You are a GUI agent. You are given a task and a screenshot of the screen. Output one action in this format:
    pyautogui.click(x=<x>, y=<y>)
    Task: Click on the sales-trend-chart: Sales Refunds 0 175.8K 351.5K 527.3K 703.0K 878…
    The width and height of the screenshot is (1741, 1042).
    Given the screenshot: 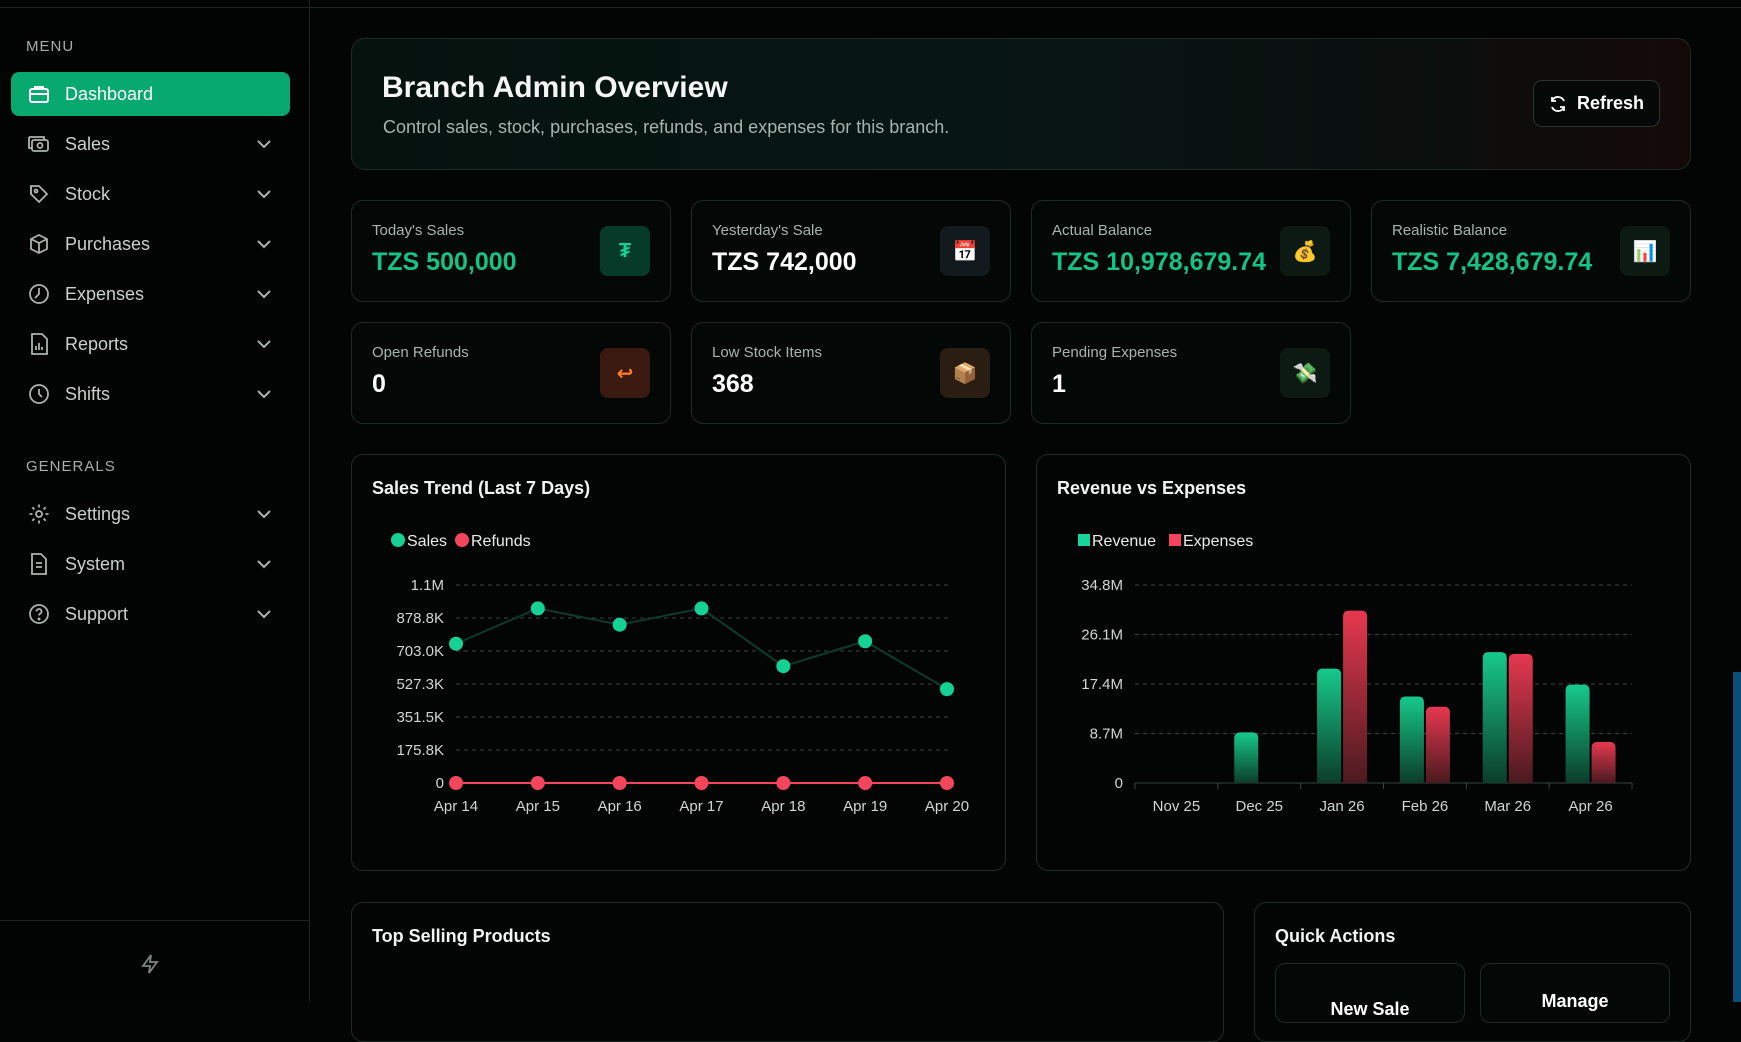 What is the action you would take?
    pyautogui.click(x=680, y=674)
    